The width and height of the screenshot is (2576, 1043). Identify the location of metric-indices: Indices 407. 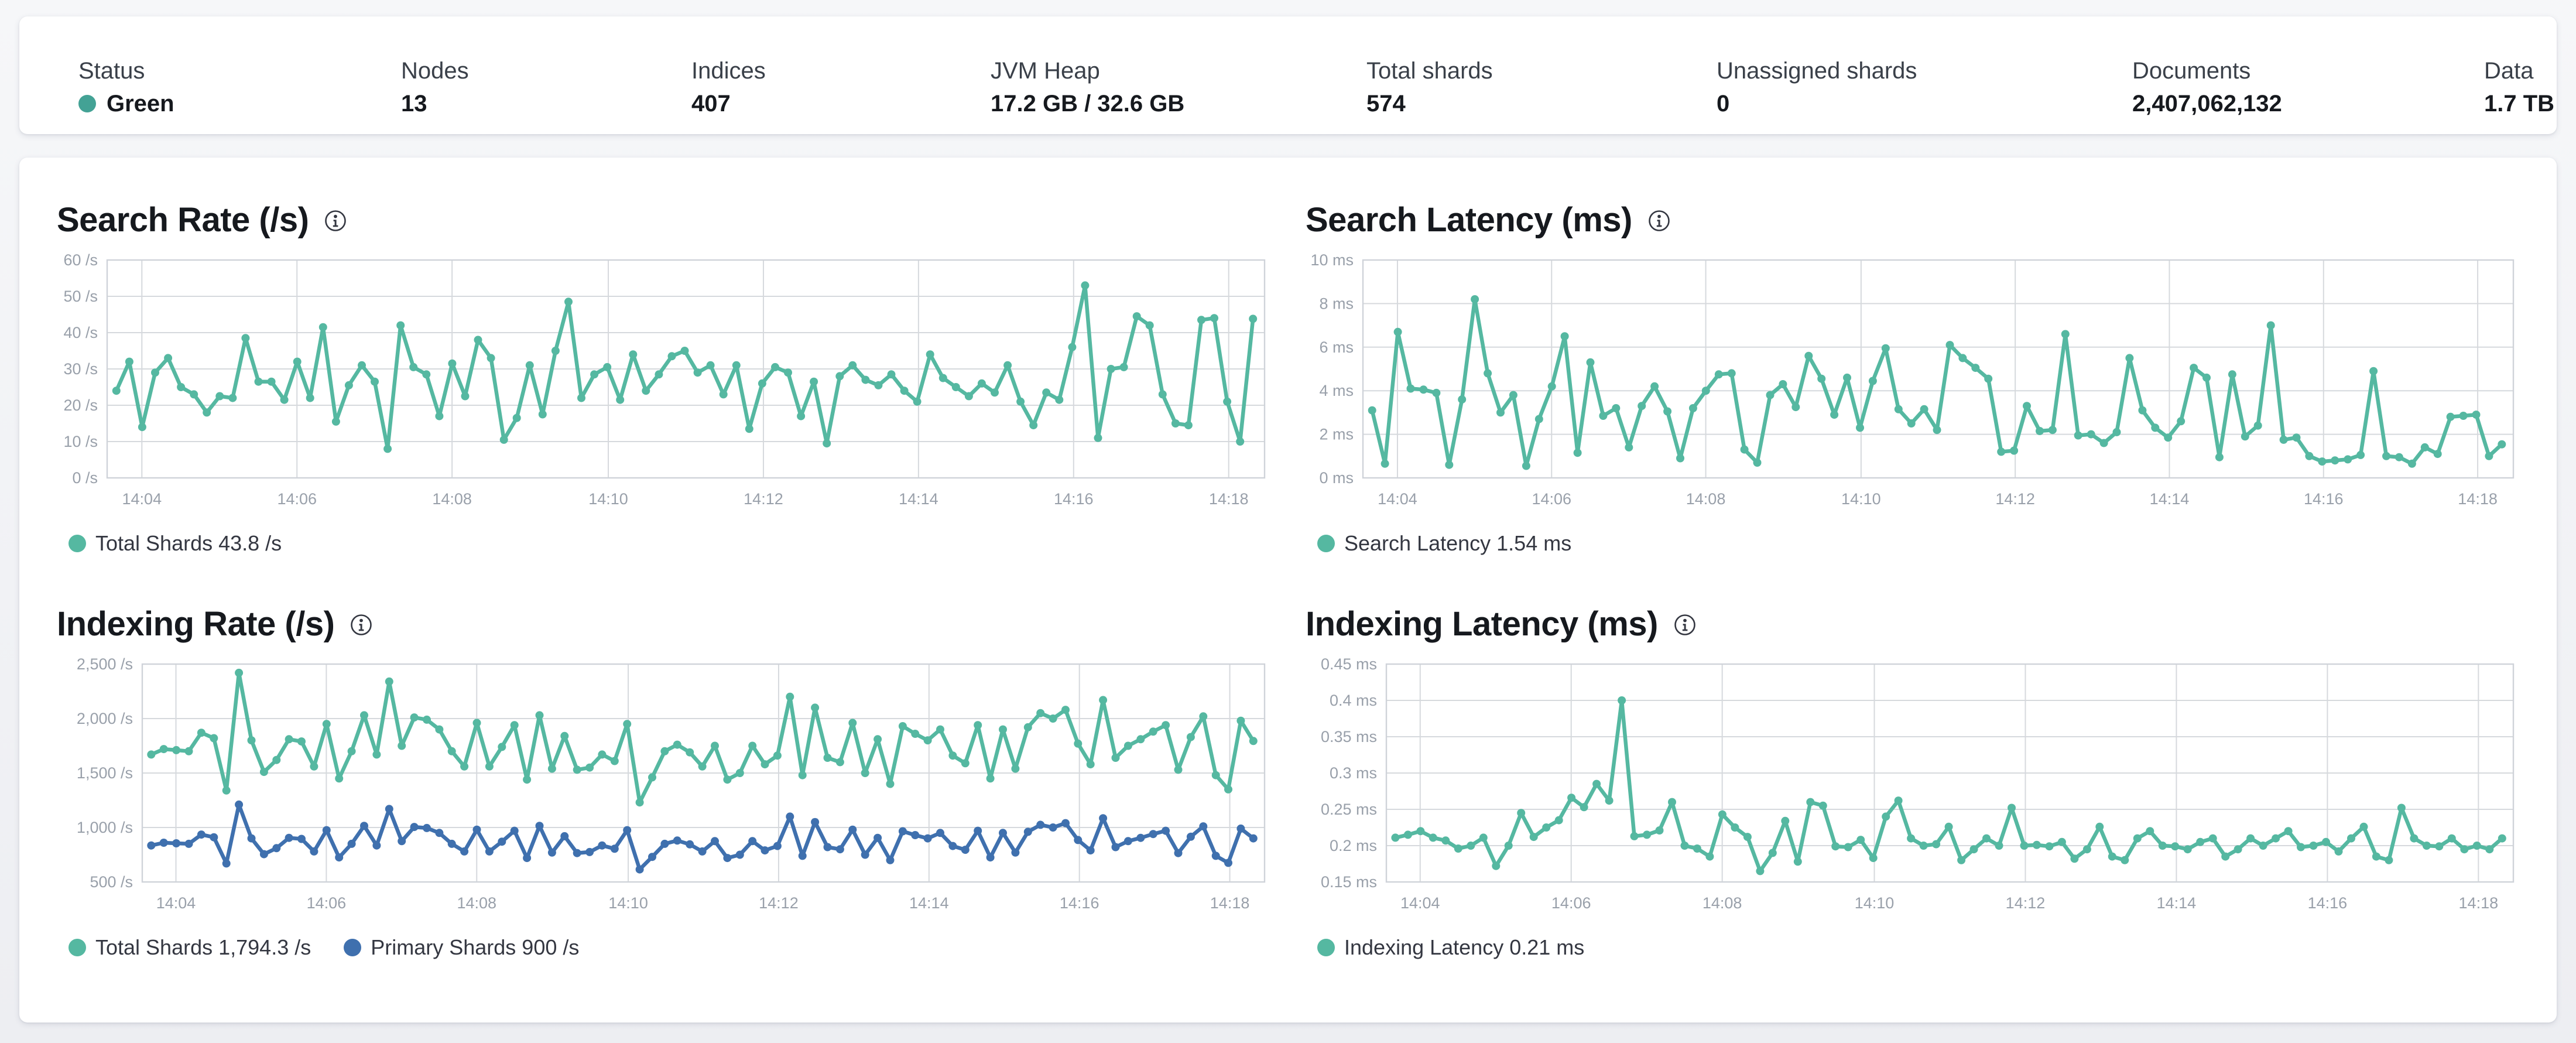
(728, 87).